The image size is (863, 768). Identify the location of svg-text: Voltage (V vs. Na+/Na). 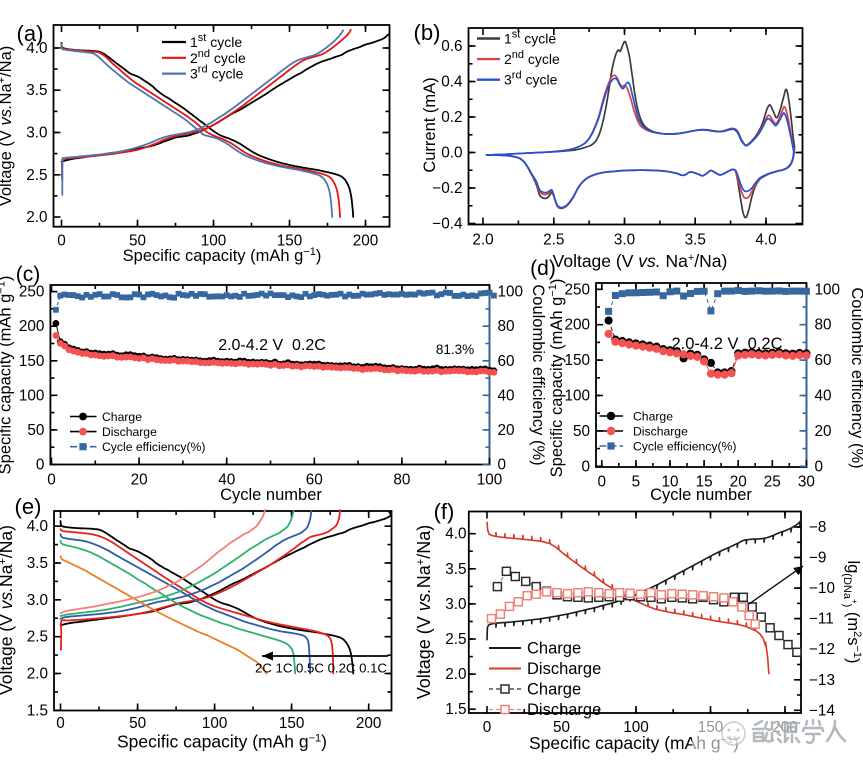
(640, 261).